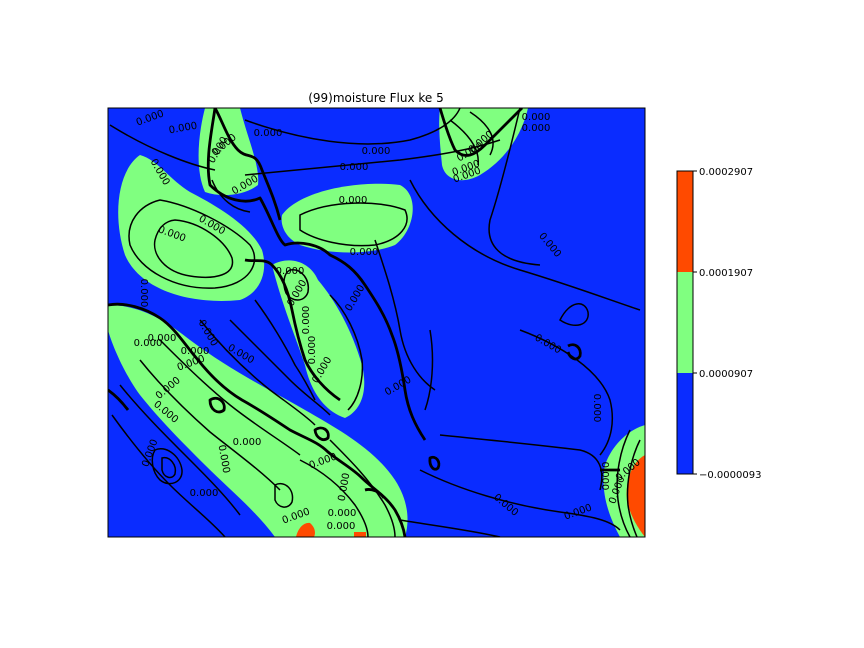  Describe the element at coordinates (228, 152) in the screenshot. I see `band-mid-region-north-strip` at that location.